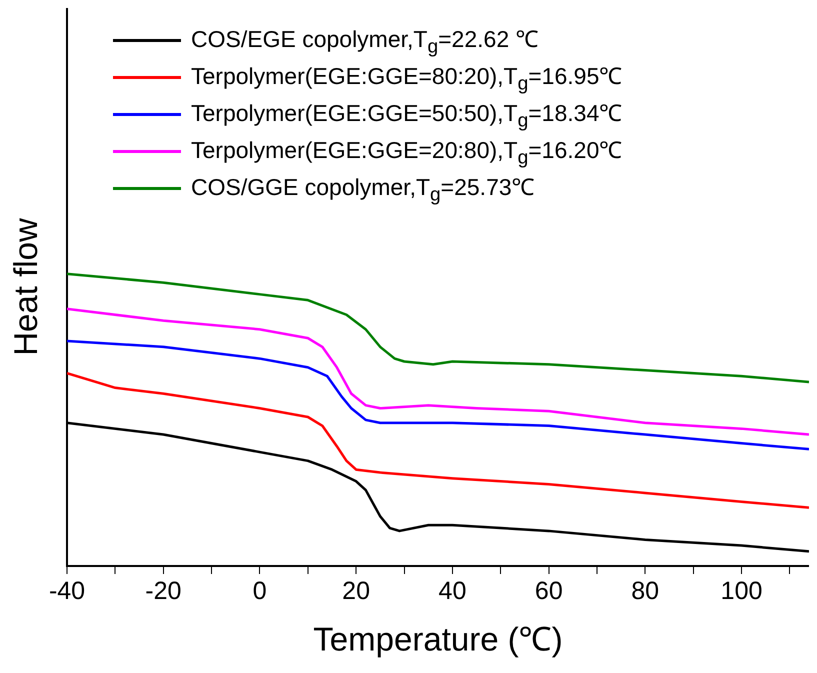  Describe the element at coordinates (356, 590) in the screenshot. I see `x-tick-label: 20` at that location.